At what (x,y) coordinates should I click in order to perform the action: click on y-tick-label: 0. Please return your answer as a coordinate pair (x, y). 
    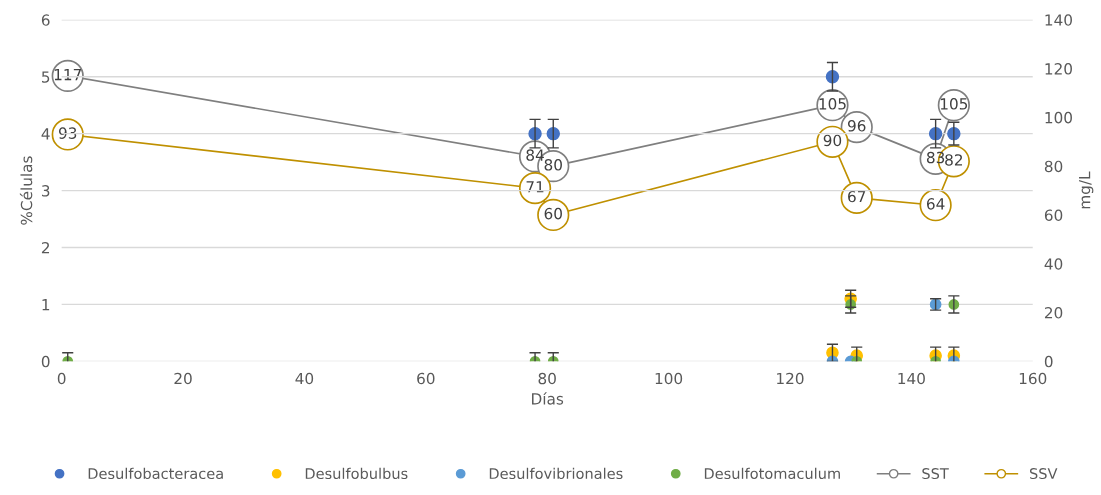
    Looking at the image, I should click on (45, 361).